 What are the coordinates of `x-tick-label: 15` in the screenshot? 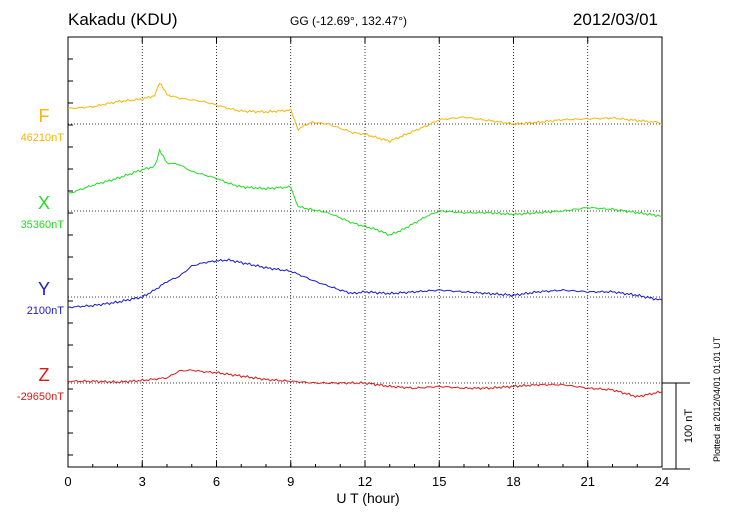 It's located at (439, 481).